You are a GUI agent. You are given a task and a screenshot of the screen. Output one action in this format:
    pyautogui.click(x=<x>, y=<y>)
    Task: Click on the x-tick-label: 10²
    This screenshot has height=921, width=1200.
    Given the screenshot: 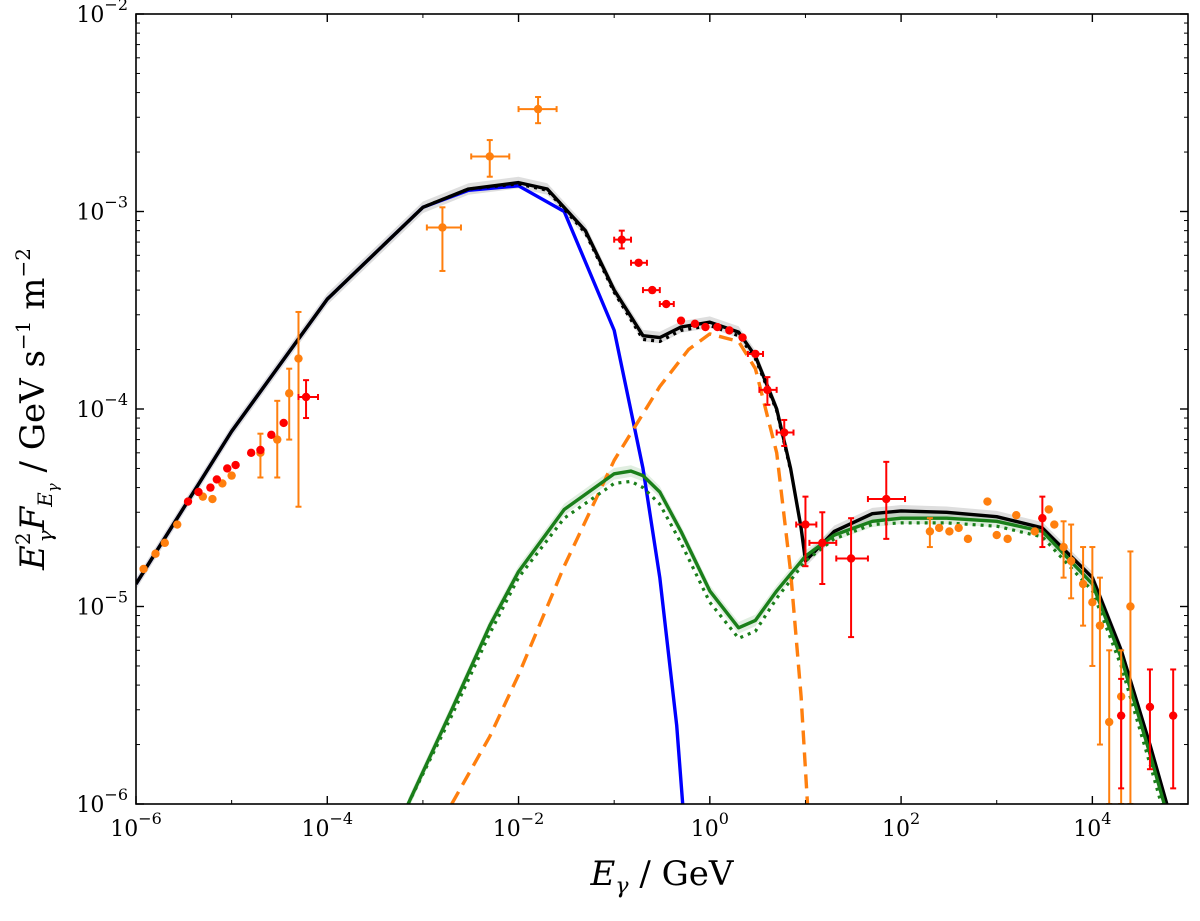 What is the action you would take?
    pyautogui.click(x=901, y=825)
    